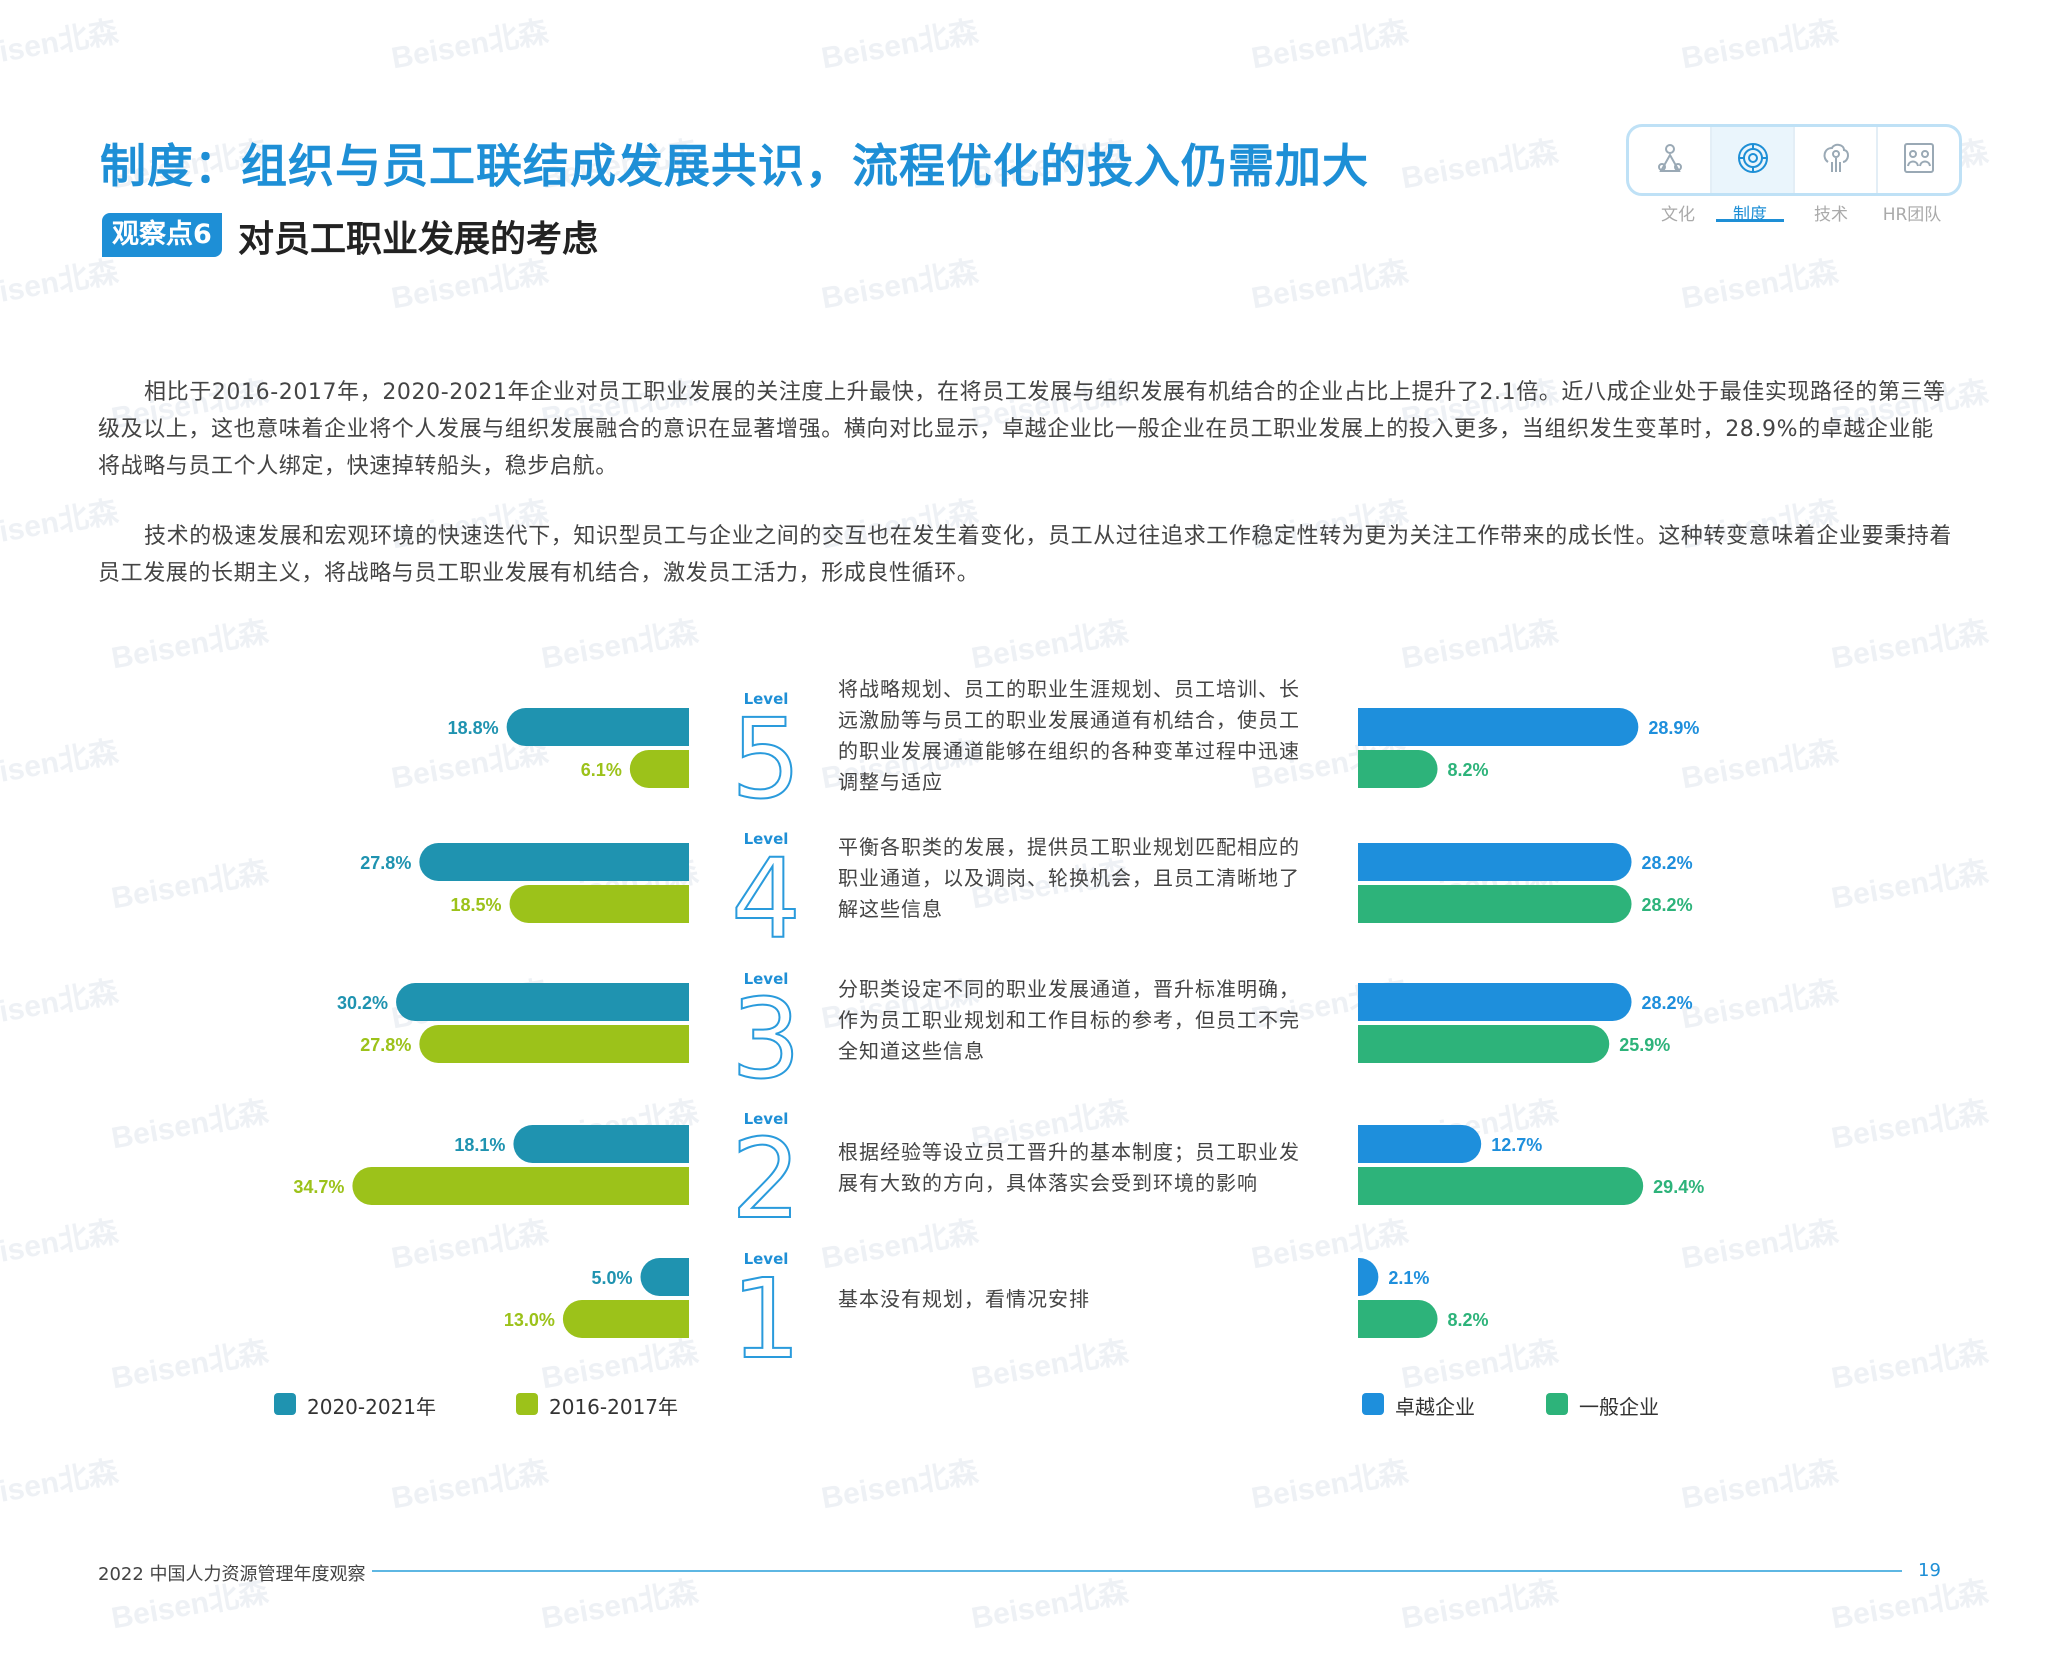 Image resolution: width=2047 pixels, height=1653 pixels. I want to click on hr-team-icon, so click(1919, 160).